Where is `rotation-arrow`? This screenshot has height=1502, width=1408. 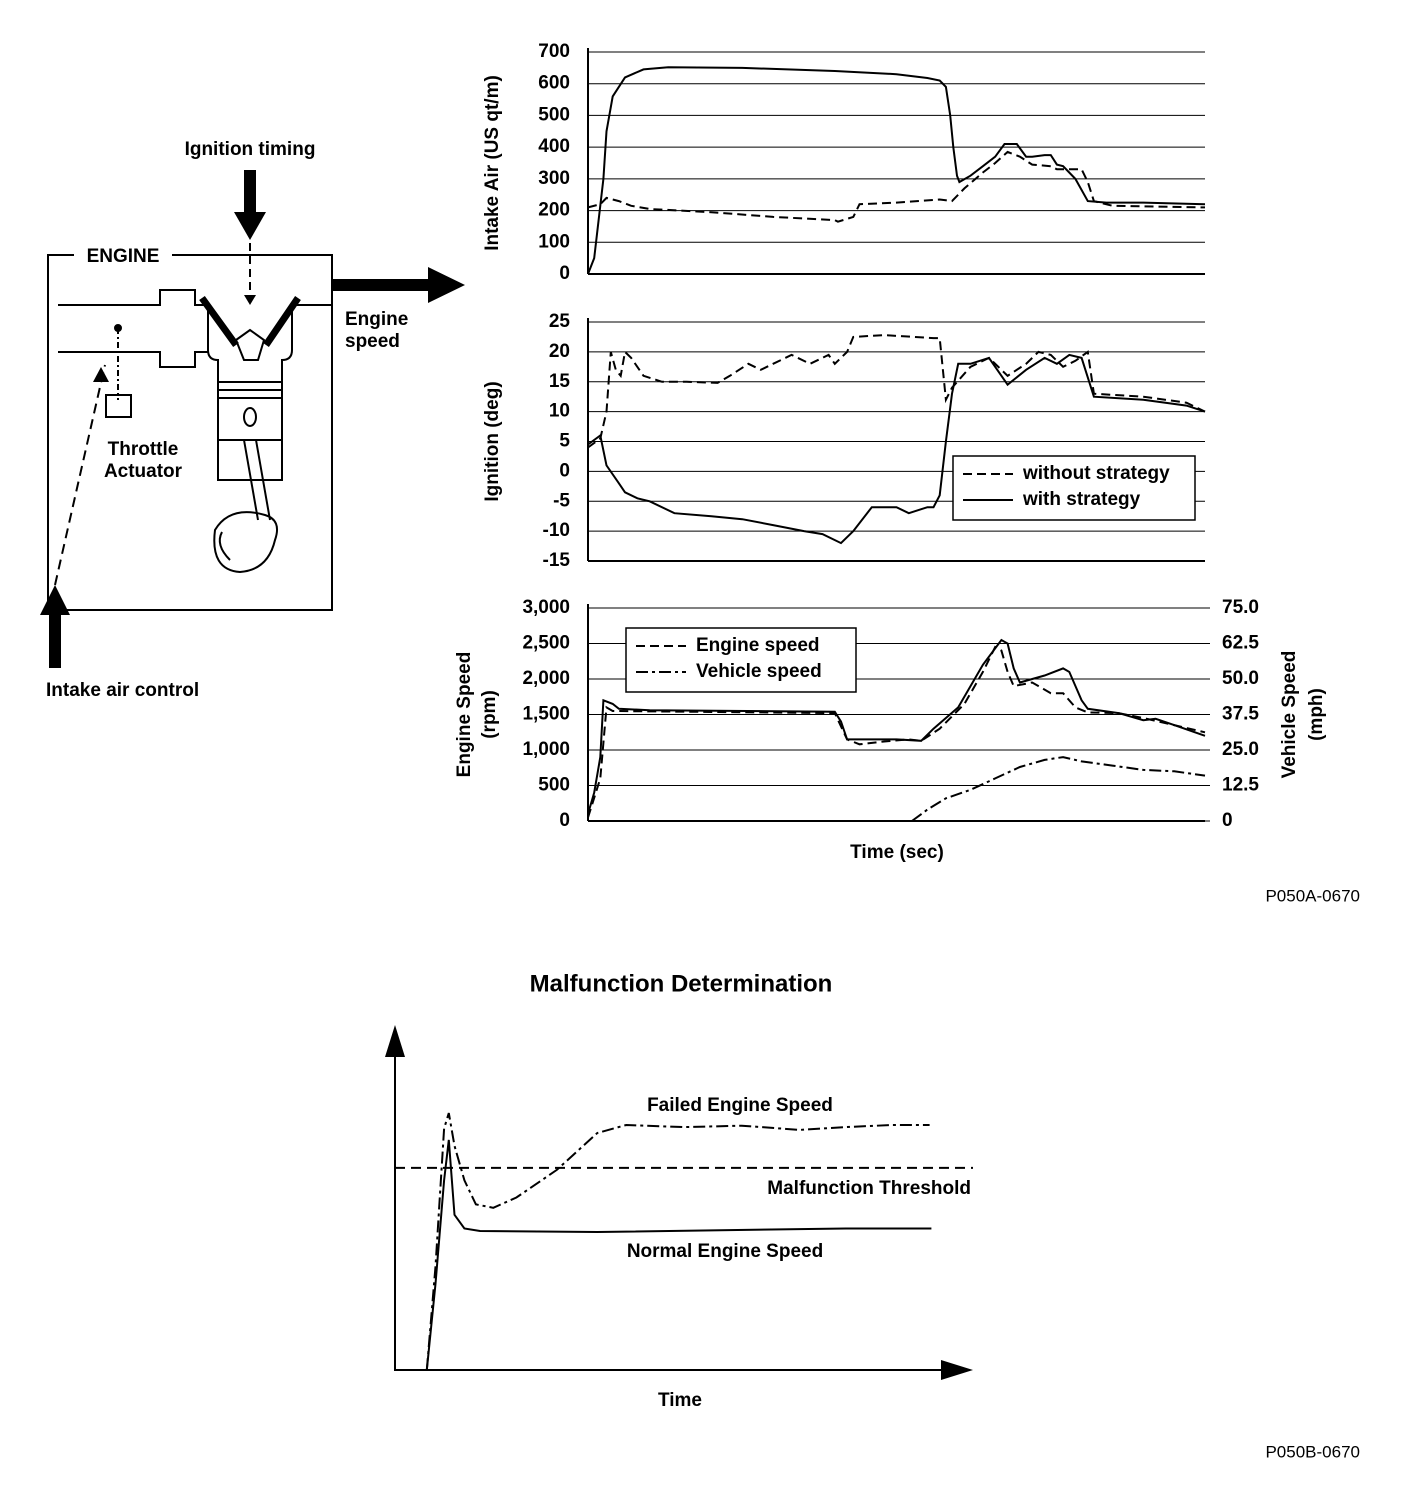
rotation-arrow is located at coordinates (224, 546).